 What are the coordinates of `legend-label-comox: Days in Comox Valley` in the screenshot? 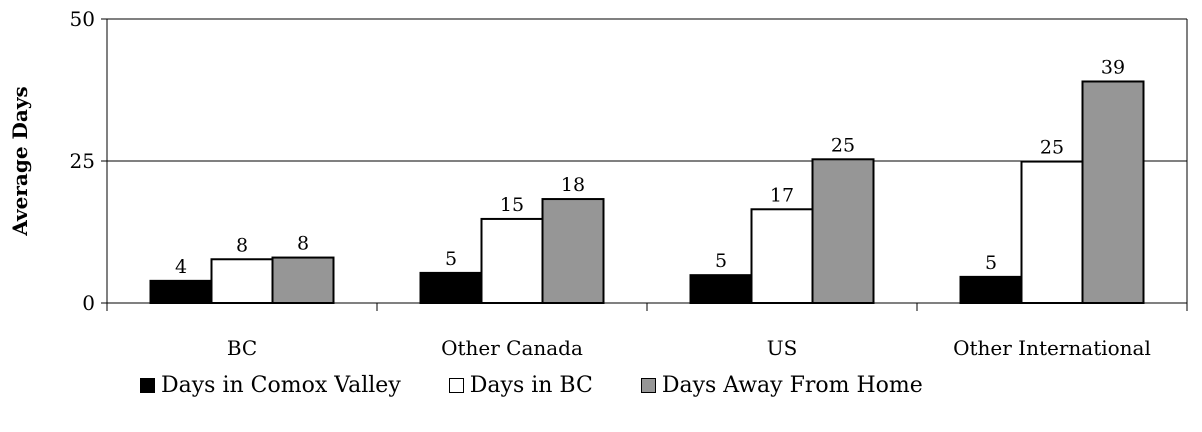 It's located at (281, 385).